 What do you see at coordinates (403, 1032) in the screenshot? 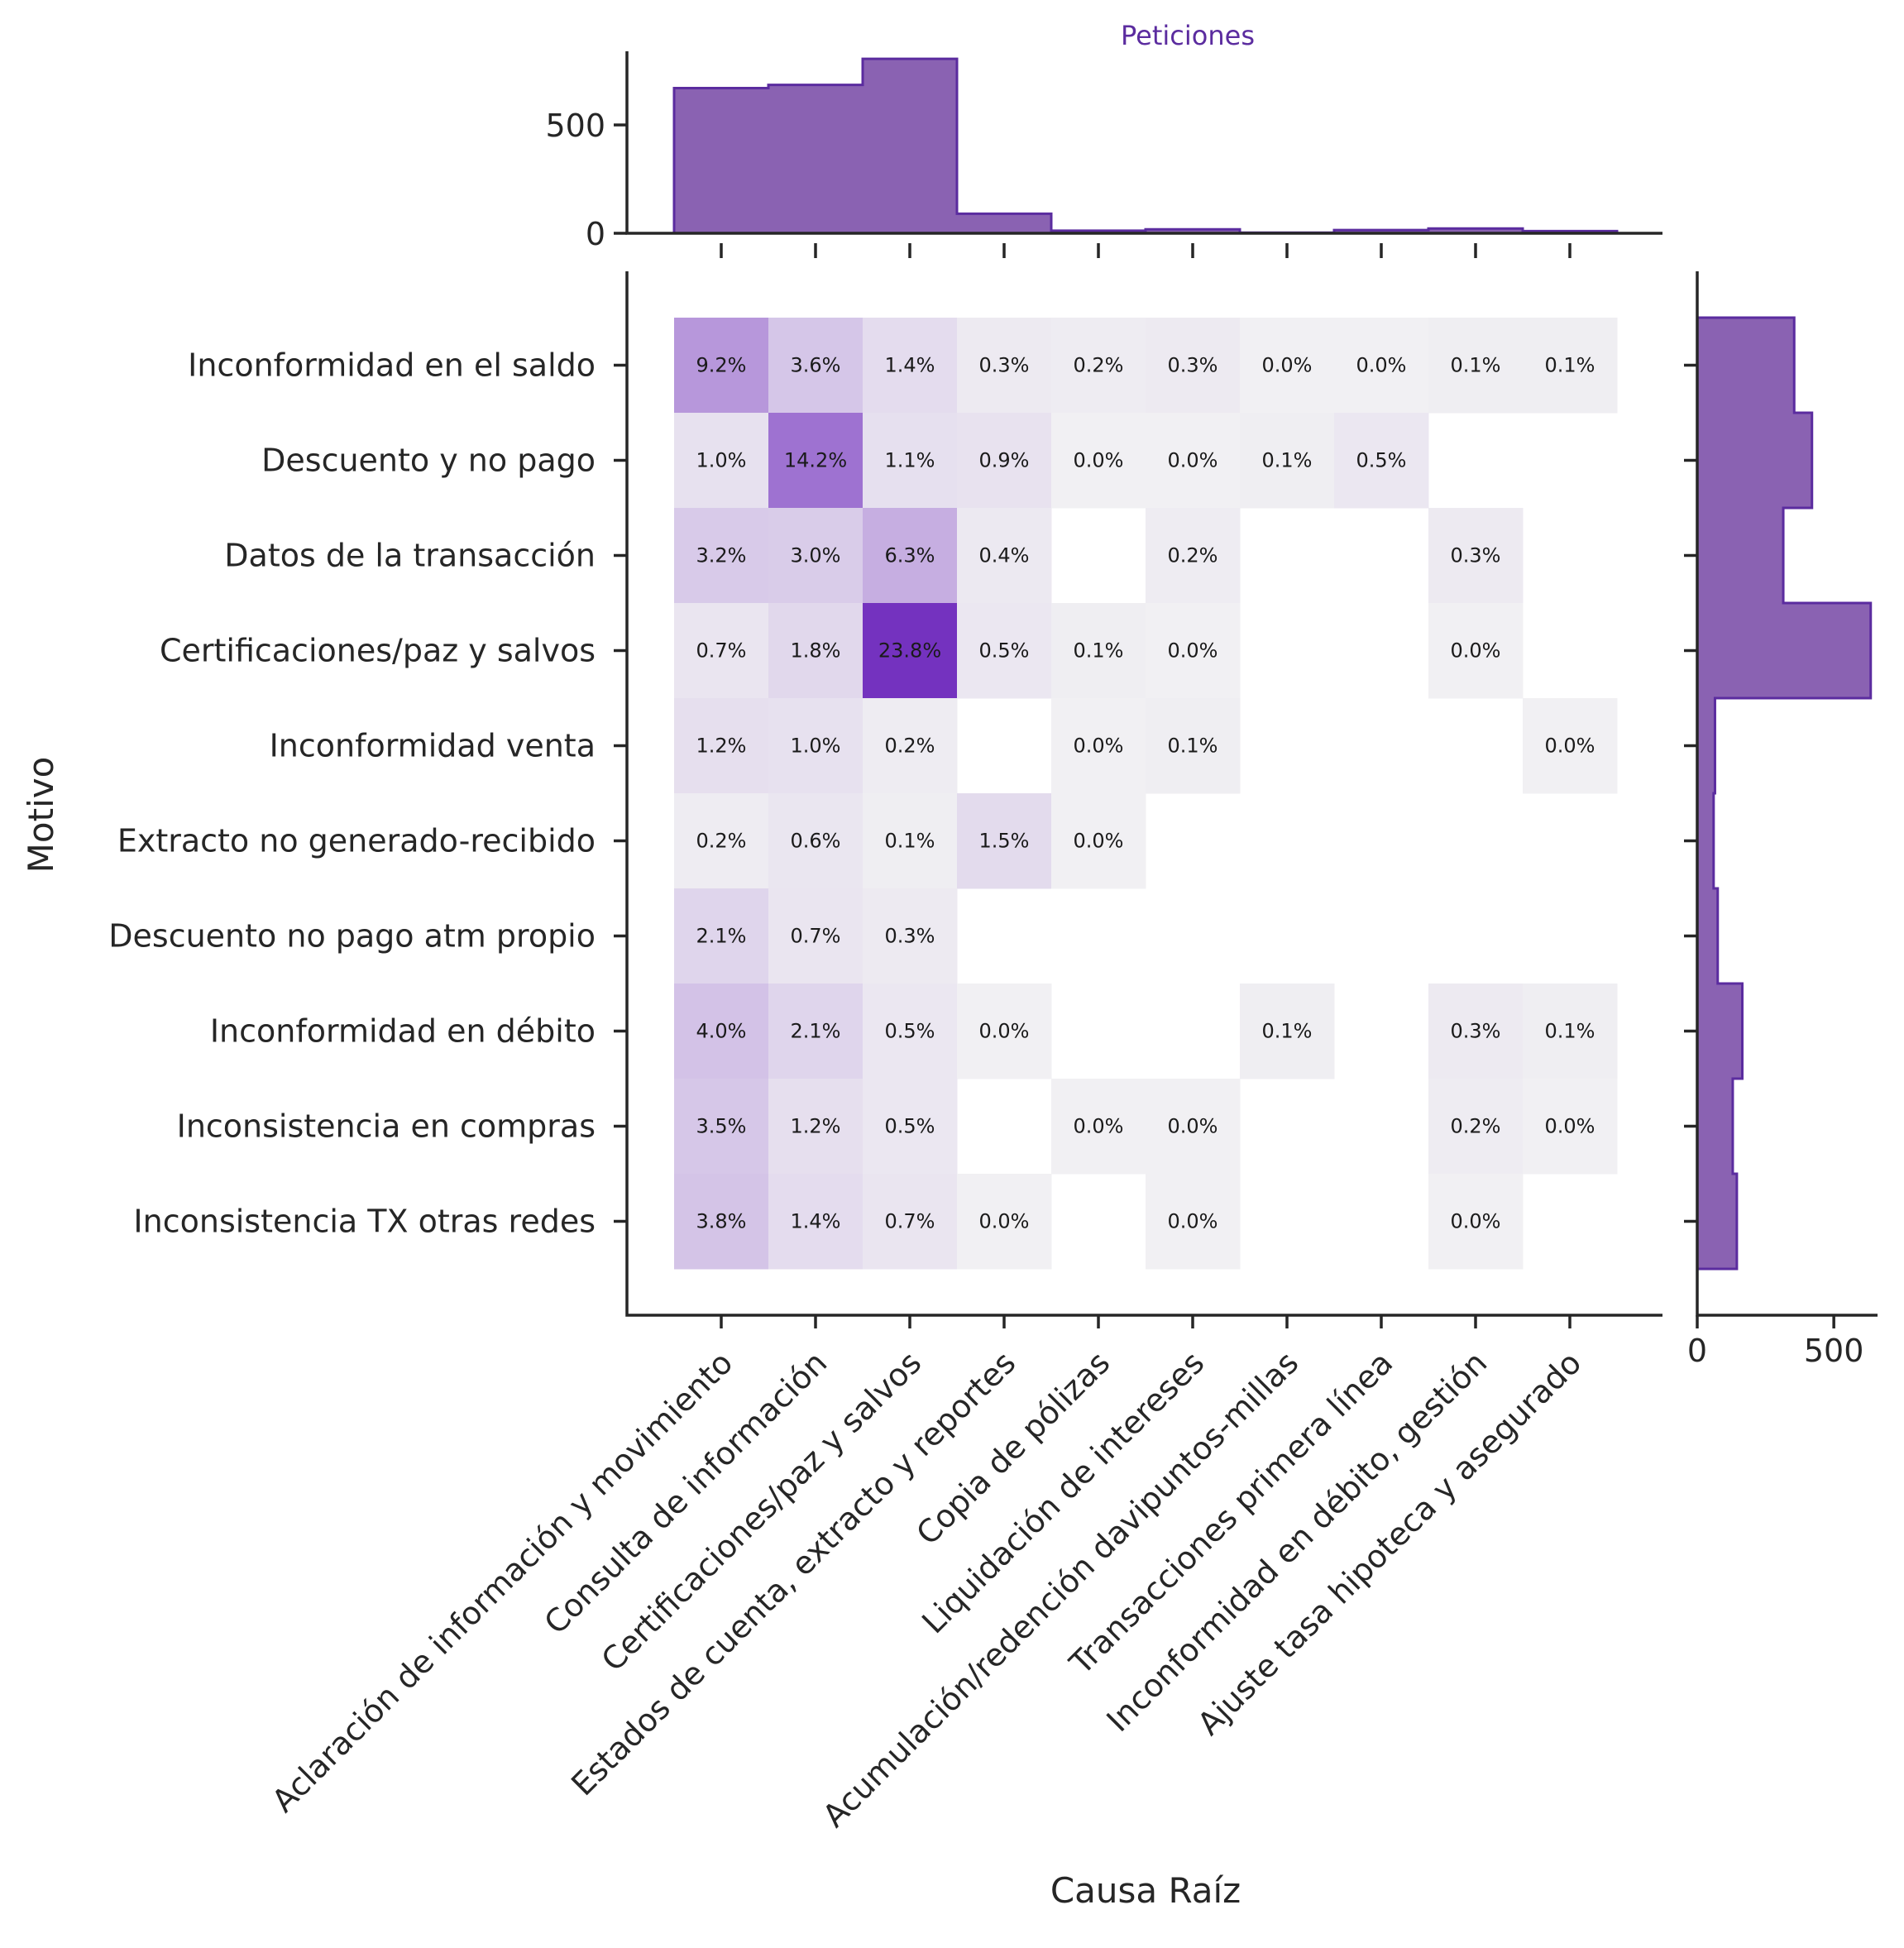
I see `y-tick-label: Inconformidad en débito` at bounding box center [403, 1032].